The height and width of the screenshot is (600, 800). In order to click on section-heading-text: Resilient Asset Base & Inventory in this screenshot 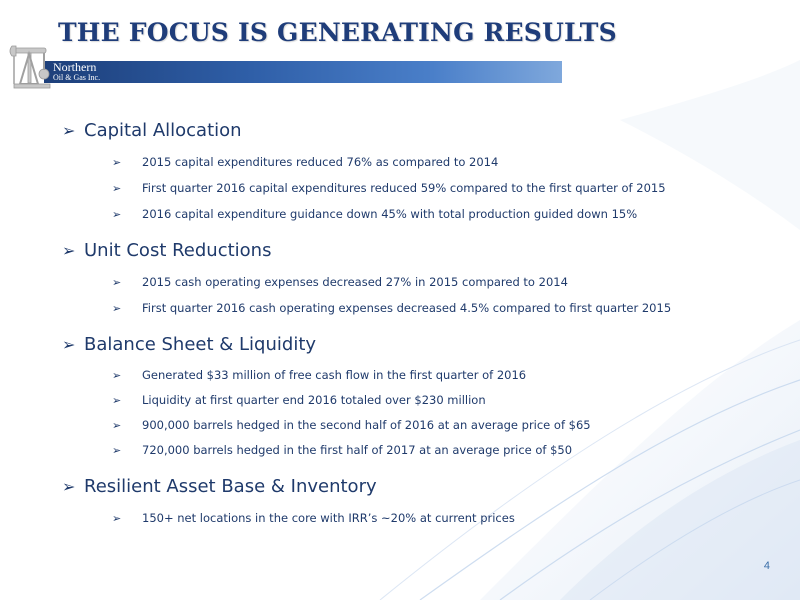, I will do `click(230, 486)`.